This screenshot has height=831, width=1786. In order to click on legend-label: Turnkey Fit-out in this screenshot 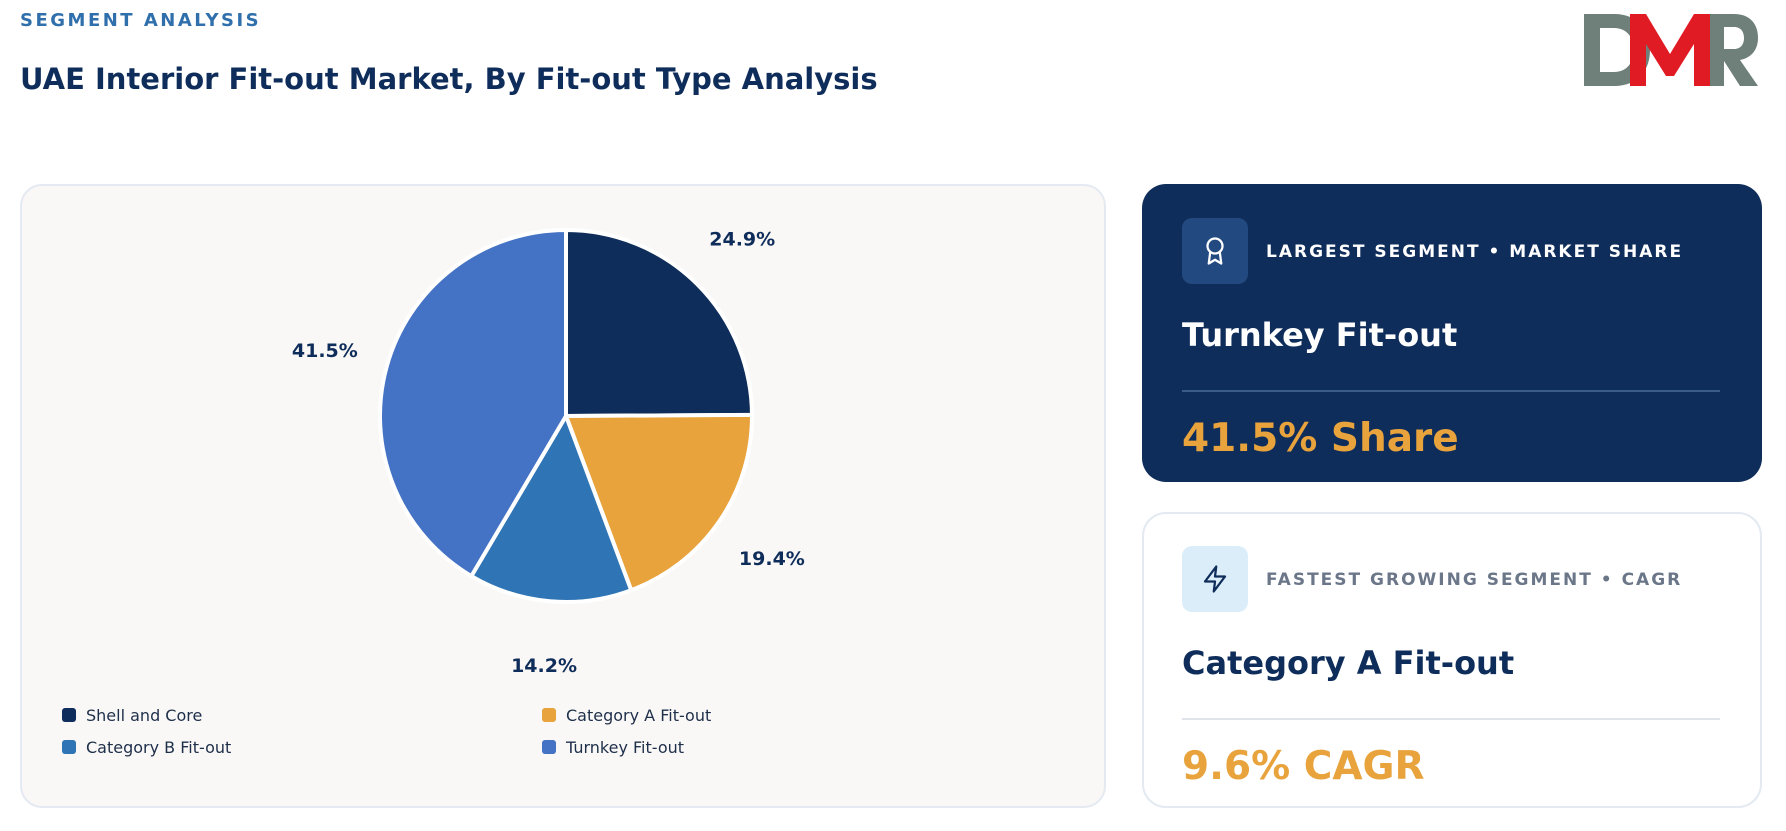, I will do `click(625, 747)`.